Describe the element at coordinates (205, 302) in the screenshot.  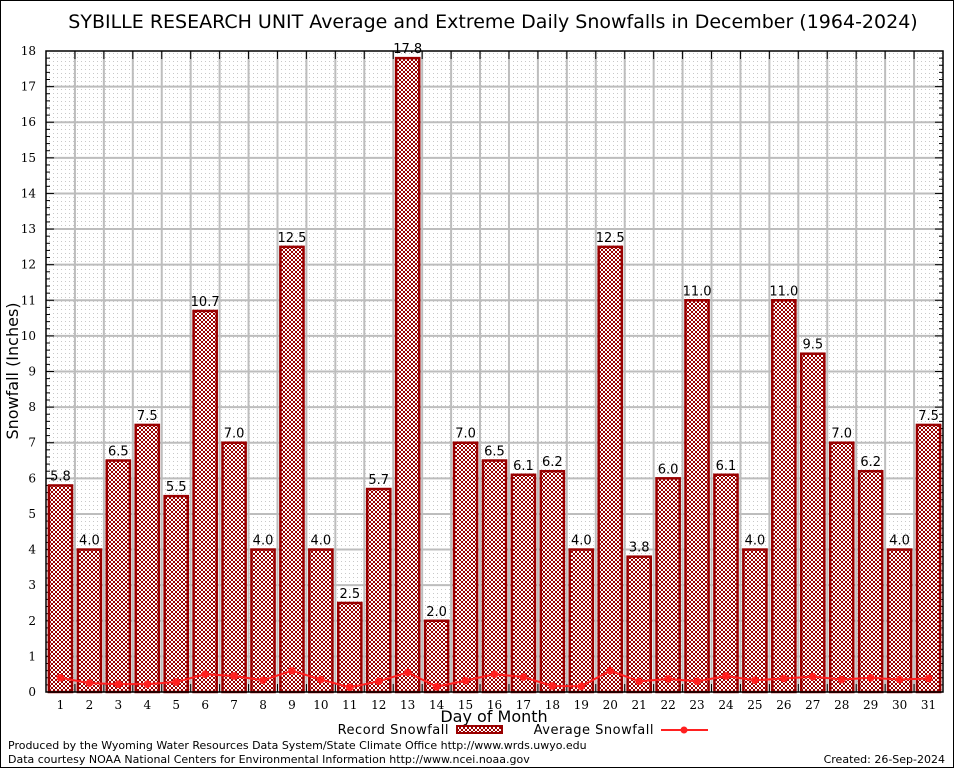
I see `bar-label-day-6: 10.7` at that location.